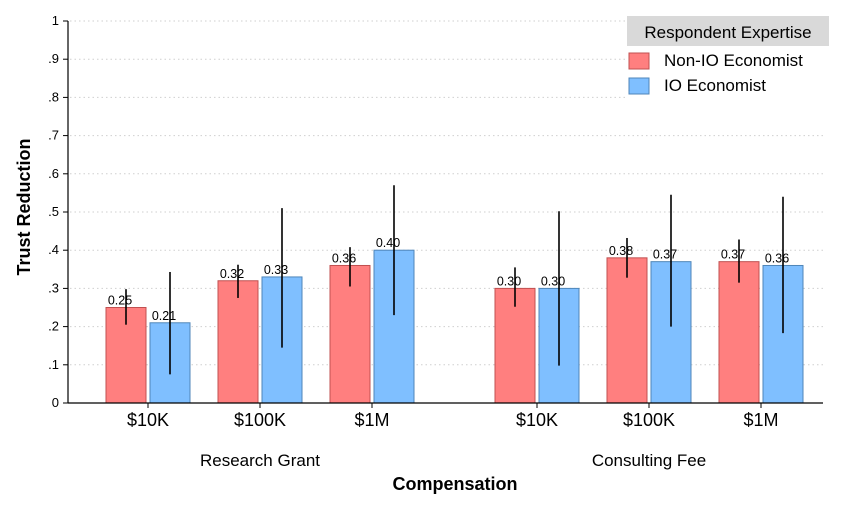 Image resolution: width=845 pixels, height=507 pixels. Describe the element at coordinates (388, 243) in the screenshot. I see `data-label: 0.40` at that location.